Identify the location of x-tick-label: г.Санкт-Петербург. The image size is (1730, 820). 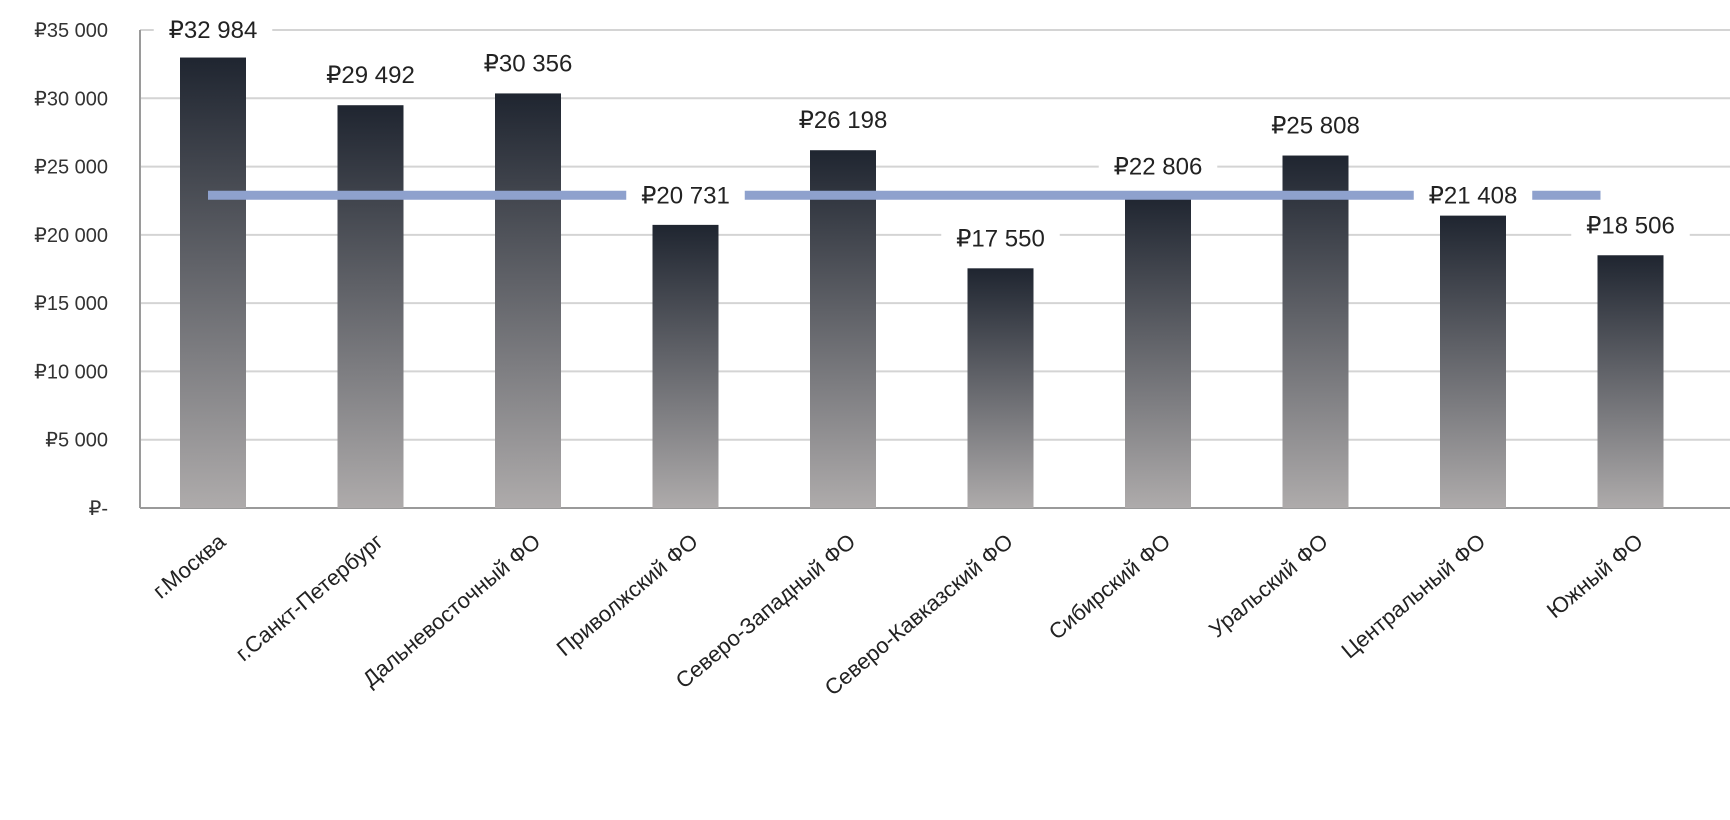
(309, 597).